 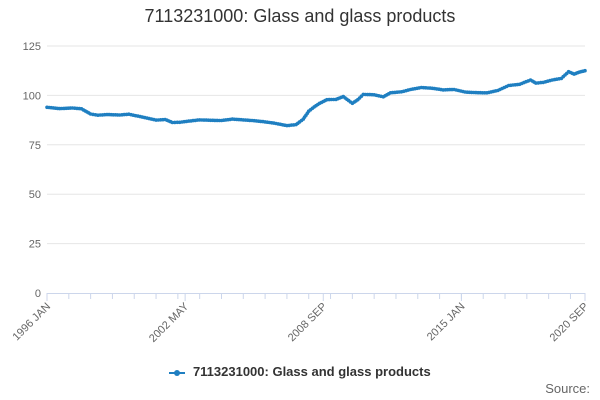 I want to click on legend-marker-icon, so click(x=177, y=373).